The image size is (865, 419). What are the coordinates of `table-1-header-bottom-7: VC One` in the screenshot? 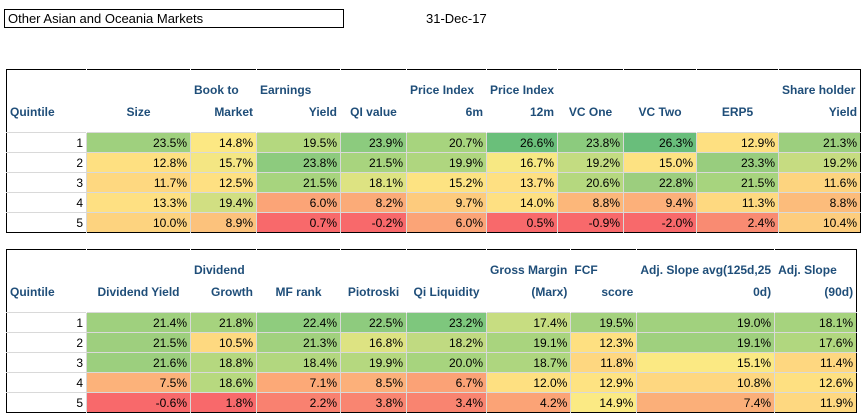 It's located at (590, 112).